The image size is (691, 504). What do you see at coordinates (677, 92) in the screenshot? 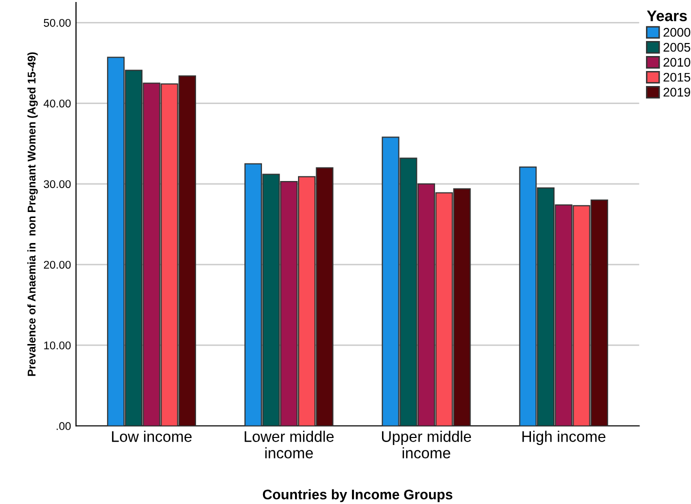
I see `legend-label: 2019` at bounding box center [677, 92].